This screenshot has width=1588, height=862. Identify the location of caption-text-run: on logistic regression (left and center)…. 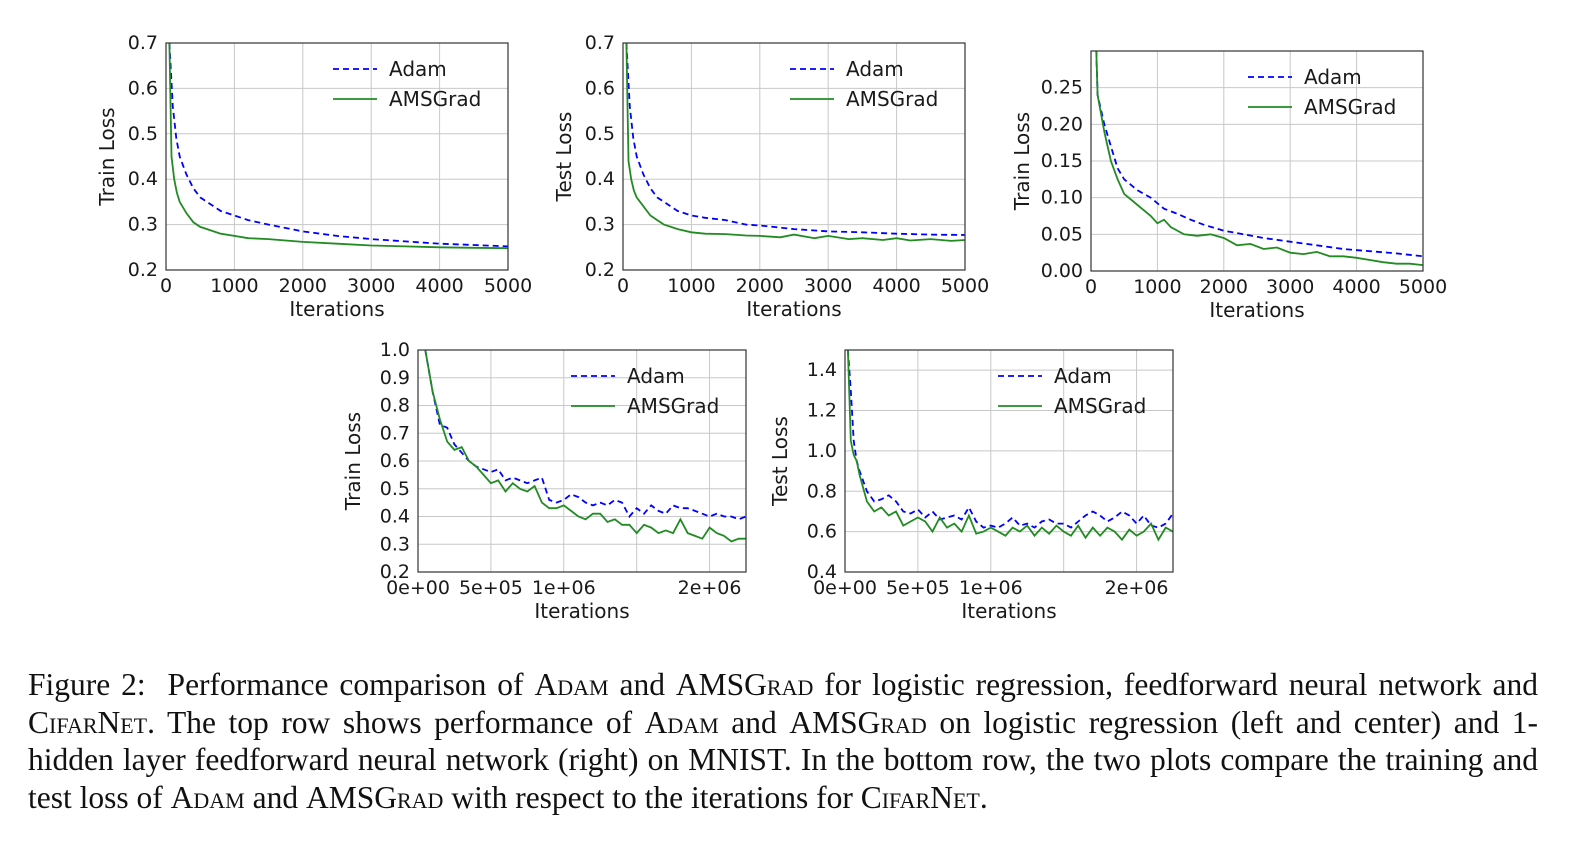
(783, 759).